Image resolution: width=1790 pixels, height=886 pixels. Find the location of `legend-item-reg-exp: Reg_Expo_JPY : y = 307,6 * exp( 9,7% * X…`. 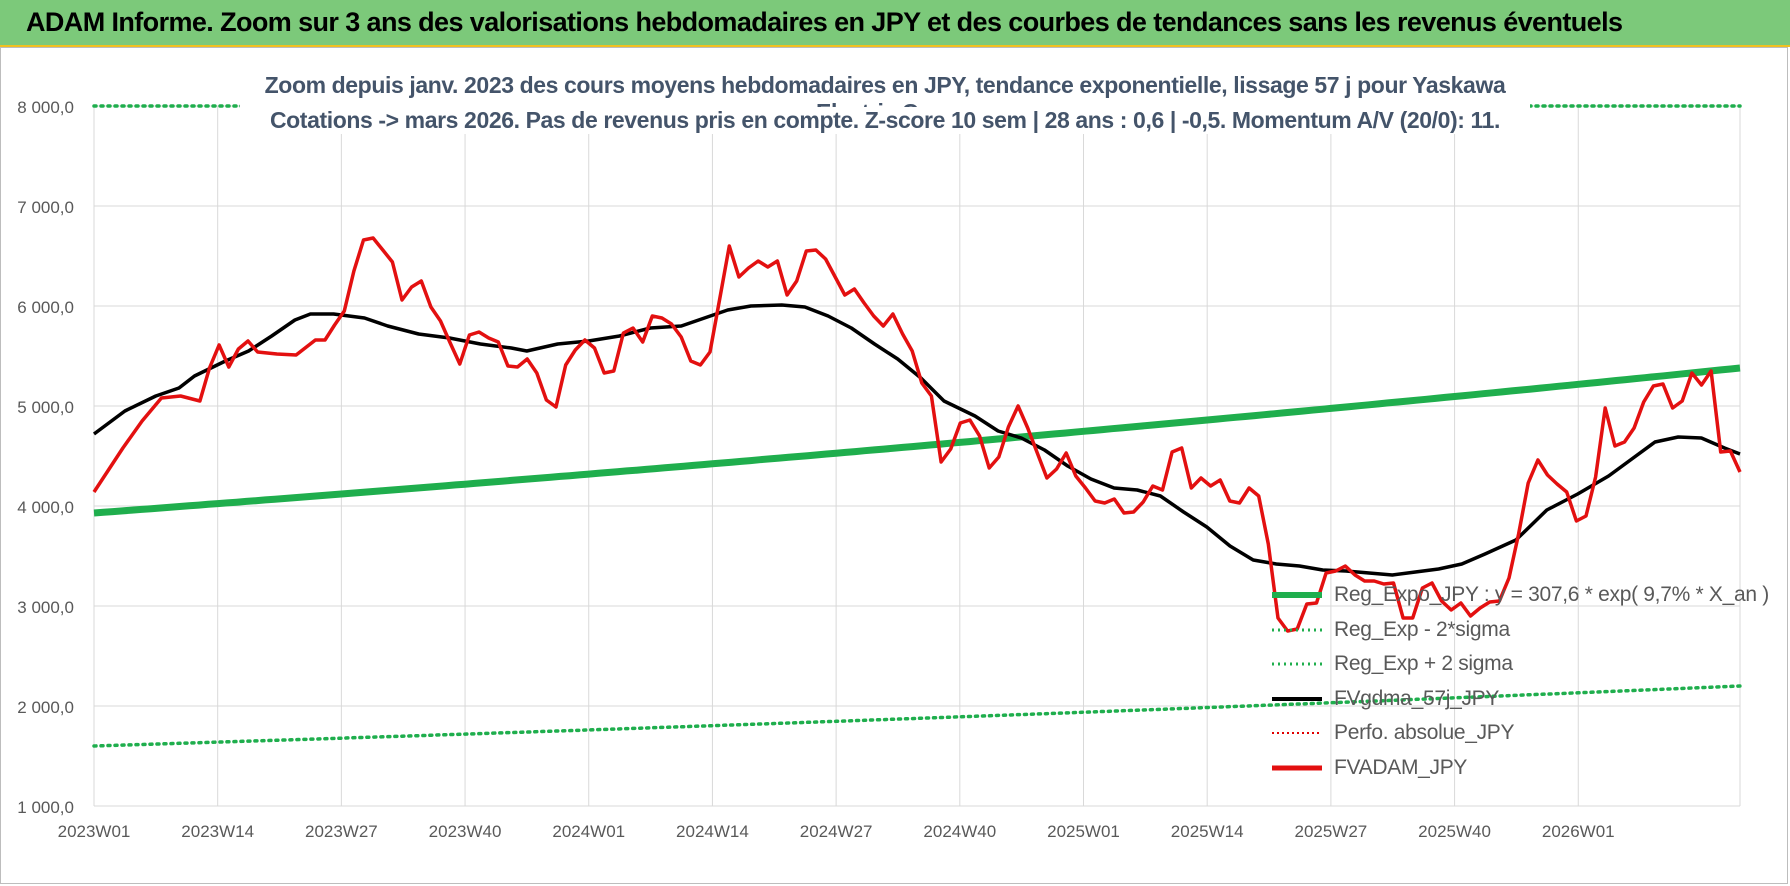

legend-item-reg-exp: Reg_Expo_JPY : y = 307,6 * exp( 9,7% * X… is located at coordinates (1520, 595).